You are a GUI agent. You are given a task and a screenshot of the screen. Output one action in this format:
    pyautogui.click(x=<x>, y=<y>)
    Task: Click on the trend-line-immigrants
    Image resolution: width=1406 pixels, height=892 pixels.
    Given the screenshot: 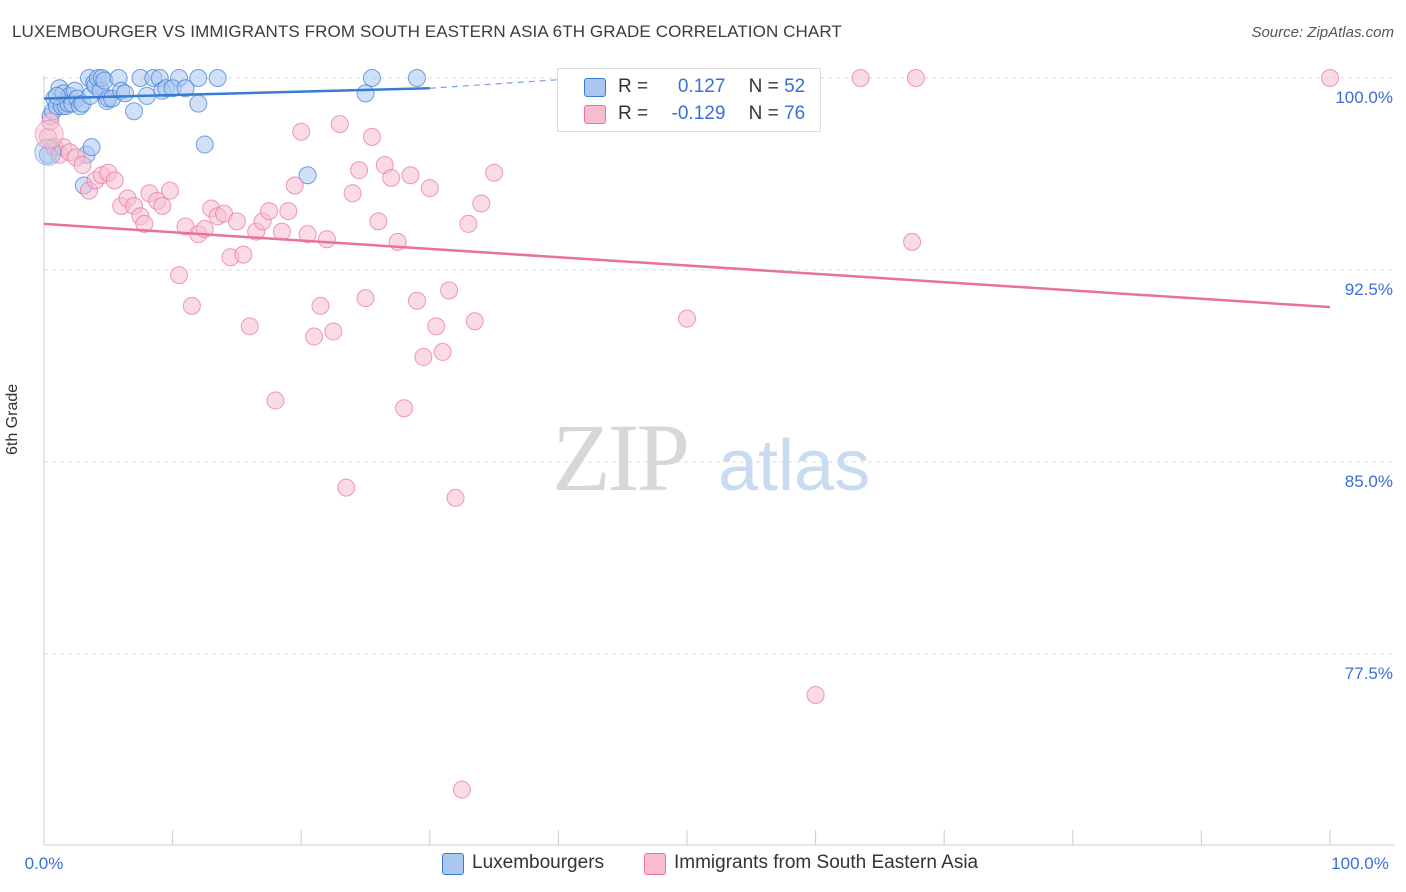 What is the action you would take?
    pyautogui.click(x=687, y=265)
    